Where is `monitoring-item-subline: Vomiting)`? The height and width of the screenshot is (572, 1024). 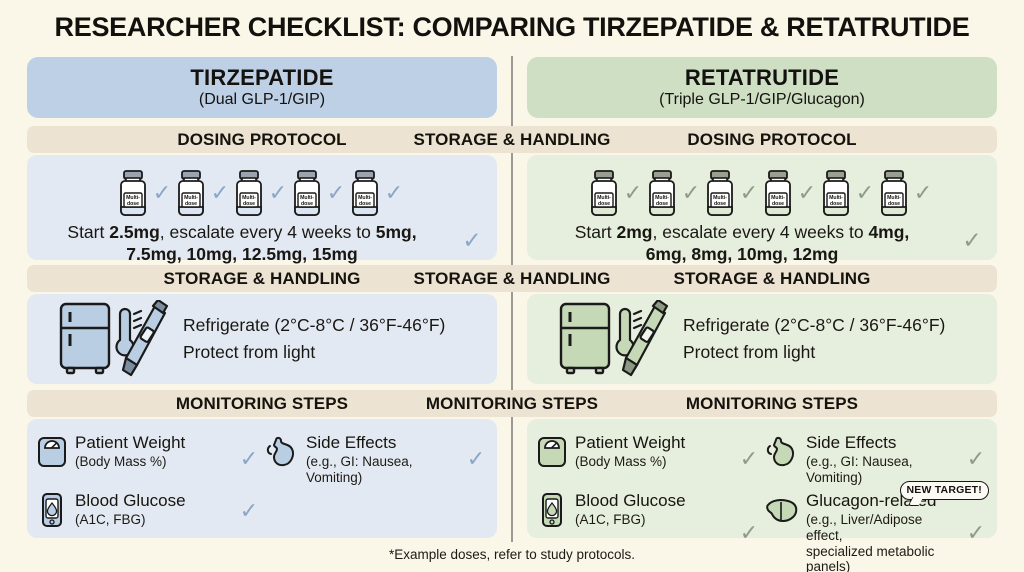
monitoring-item-subline: Vomiting) is located at coordinates (334, 477).